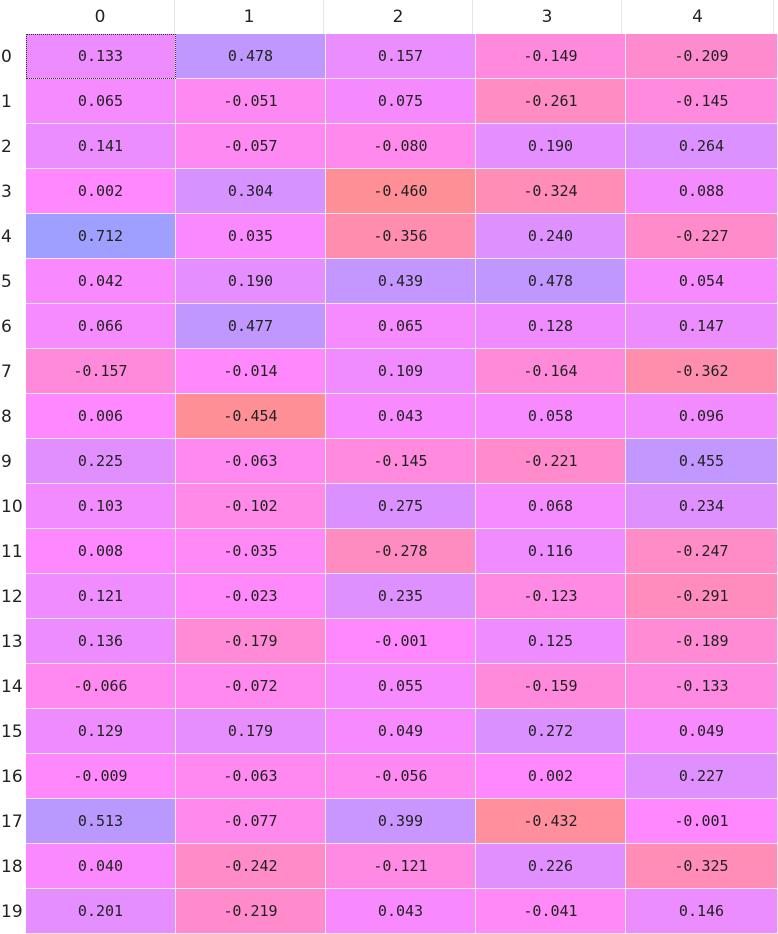 The width and height of the screenshot is (778, 934). I want to click on grid-cell: -0.123, so click(551, 596).